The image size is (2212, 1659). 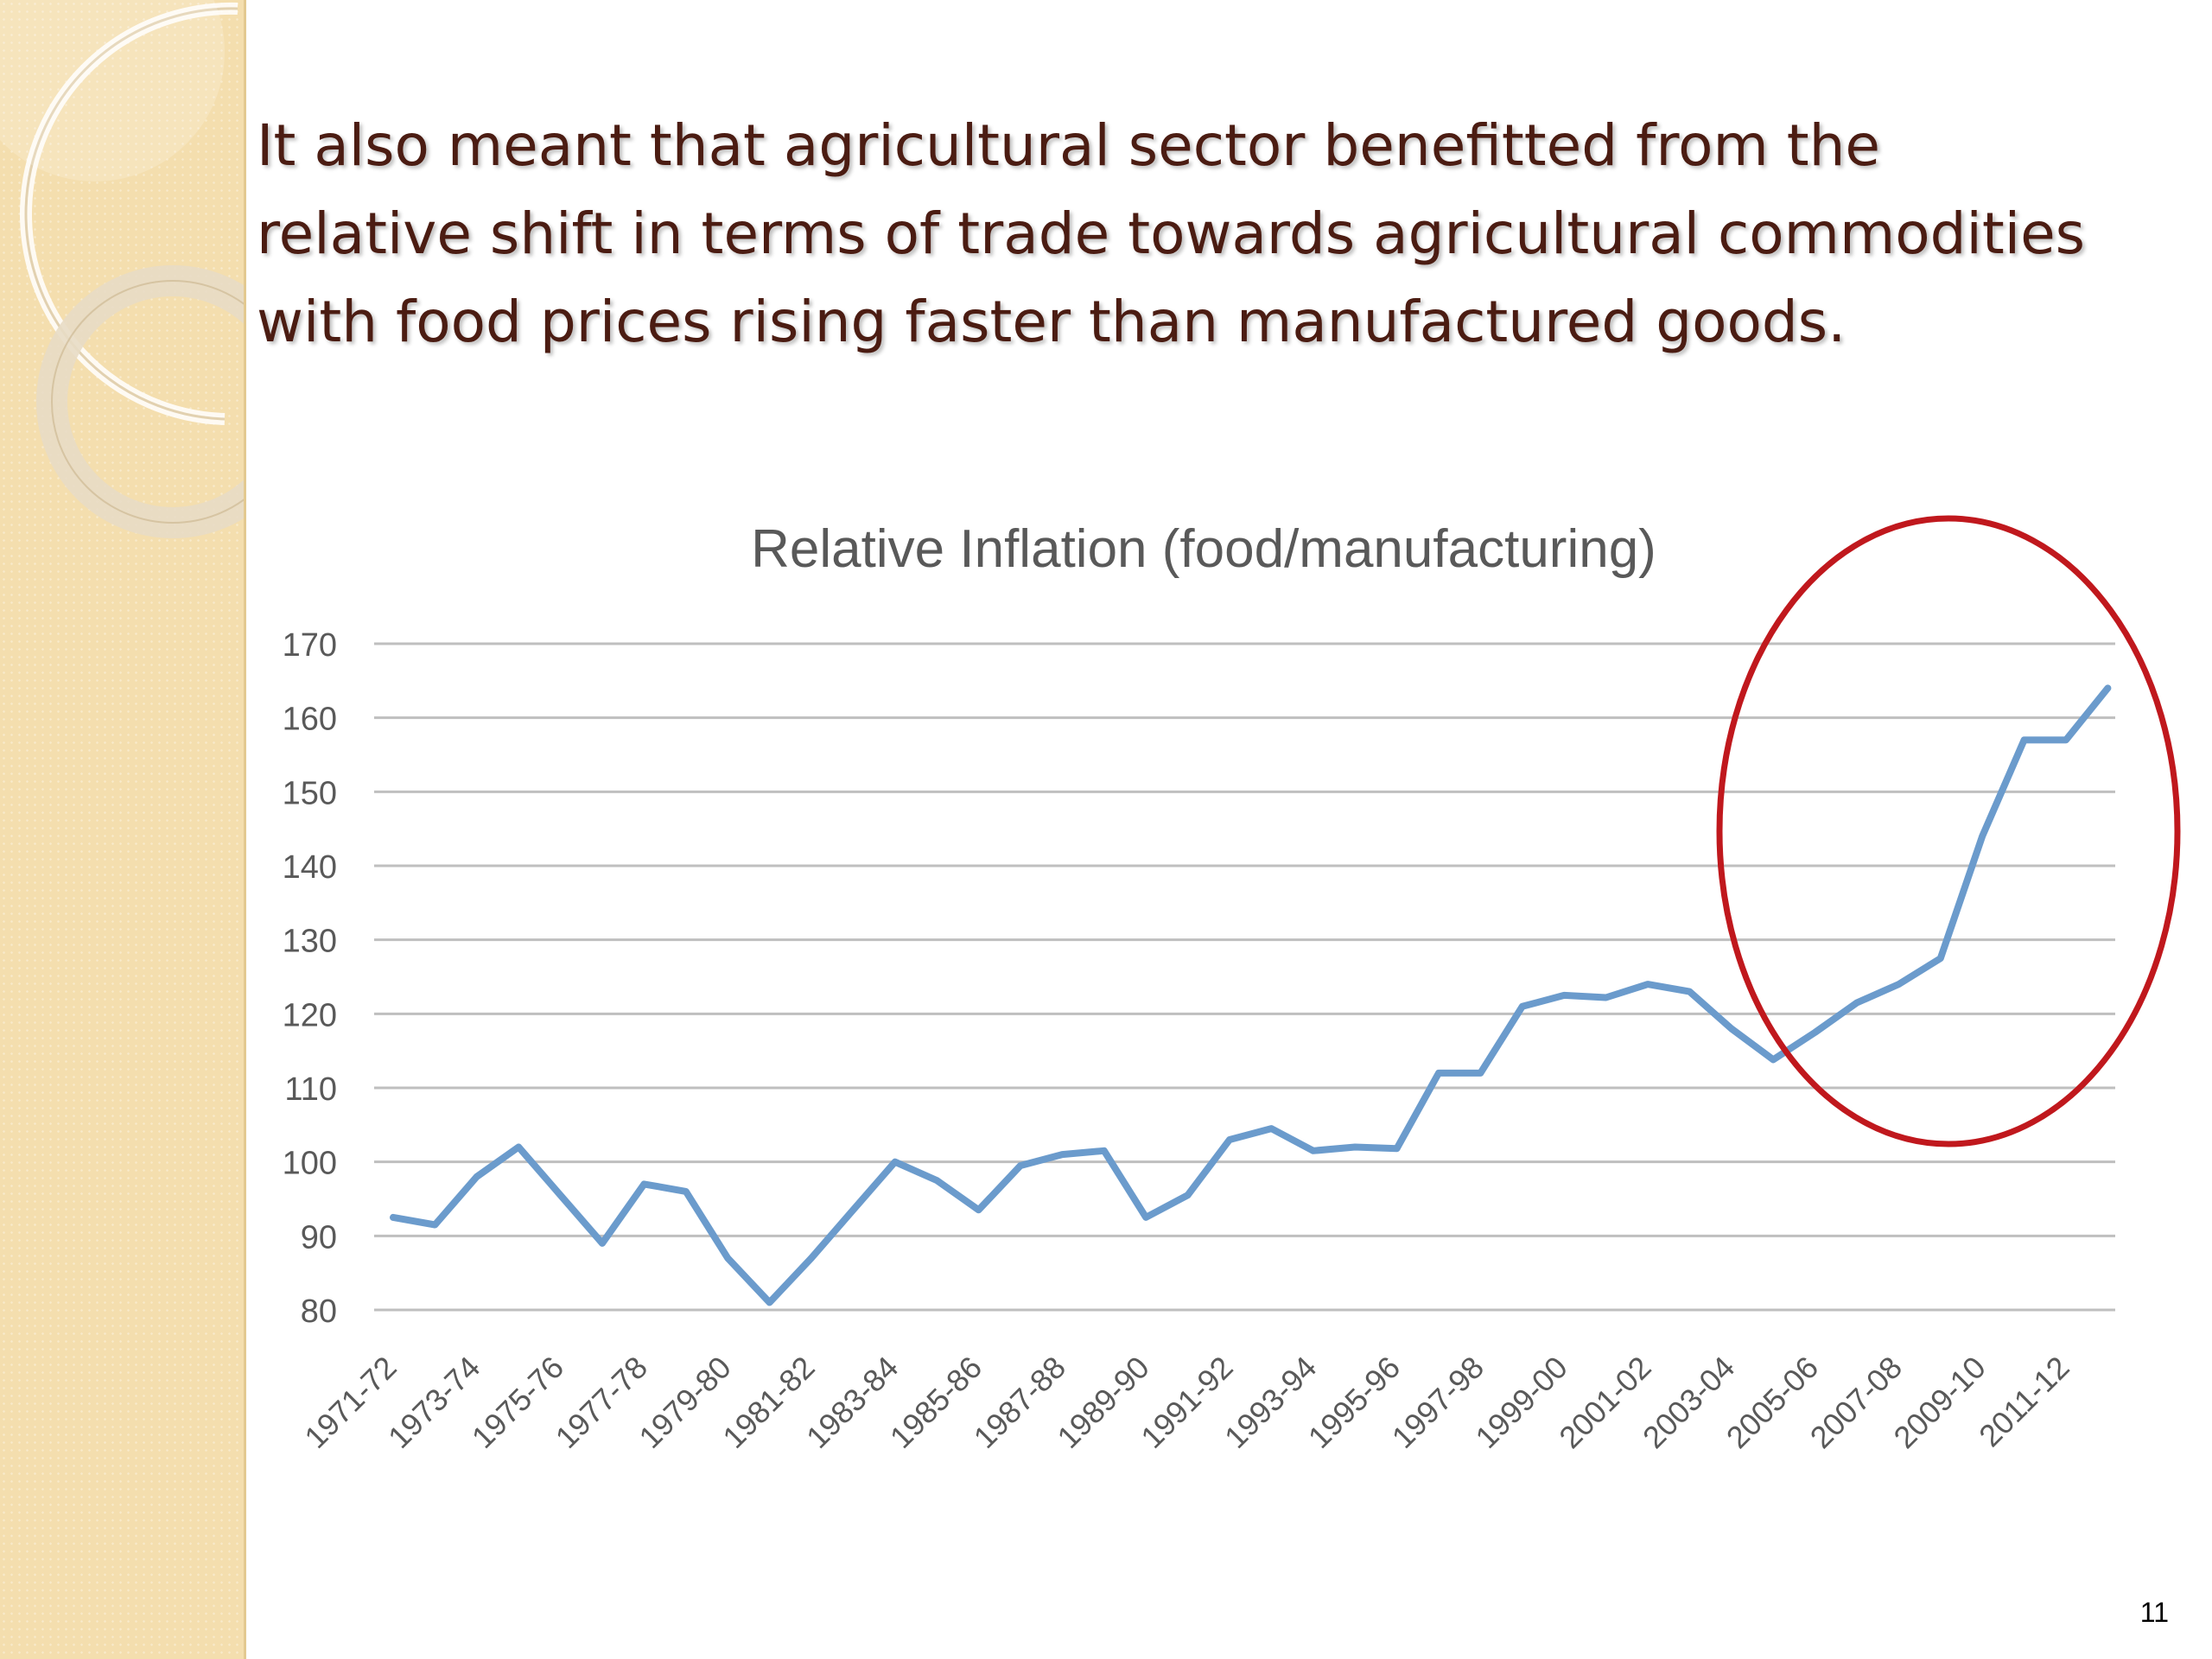 I want to click on annotation-layer, so click(x=1948, y=831).